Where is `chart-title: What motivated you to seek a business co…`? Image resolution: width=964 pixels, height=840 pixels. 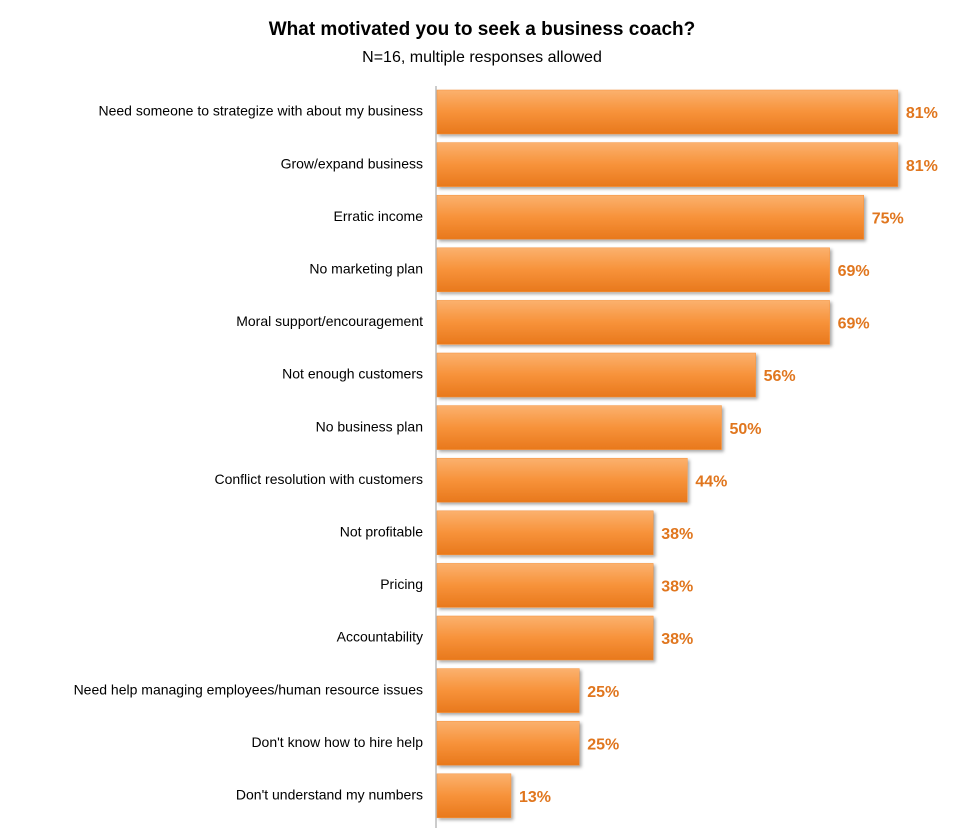 chart-title: What motivated you to seek a business co… is located at coordinates (482, 29).